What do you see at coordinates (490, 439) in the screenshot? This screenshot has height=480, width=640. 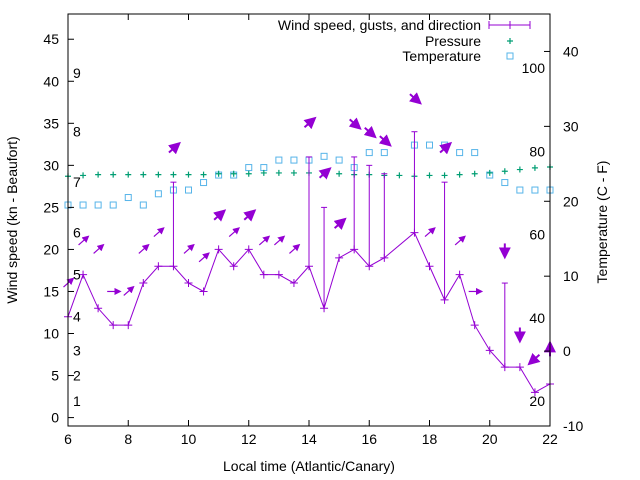 I see `x-tick-label: 20` at bounding box center [490, 439].